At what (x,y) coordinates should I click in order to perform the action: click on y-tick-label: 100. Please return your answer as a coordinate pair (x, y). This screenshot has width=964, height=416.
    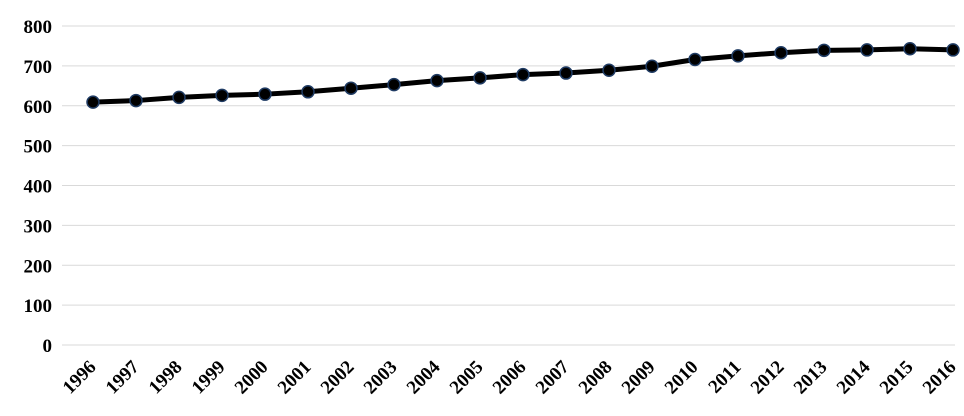
    Looking at the image, I should click on (38, 306).